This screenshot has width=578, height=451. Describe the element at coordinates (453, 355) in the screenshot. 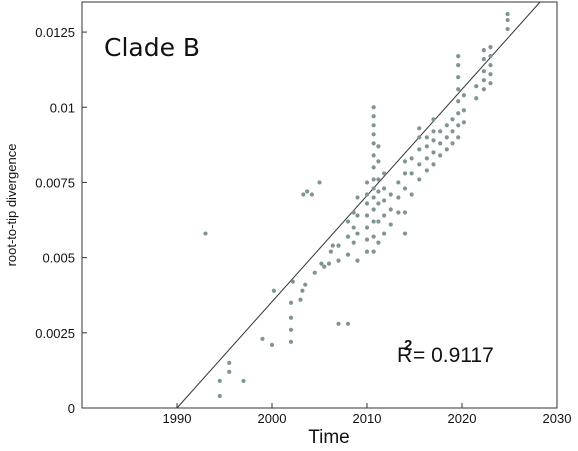

I see `r2-value: = 0.9117` at that location.